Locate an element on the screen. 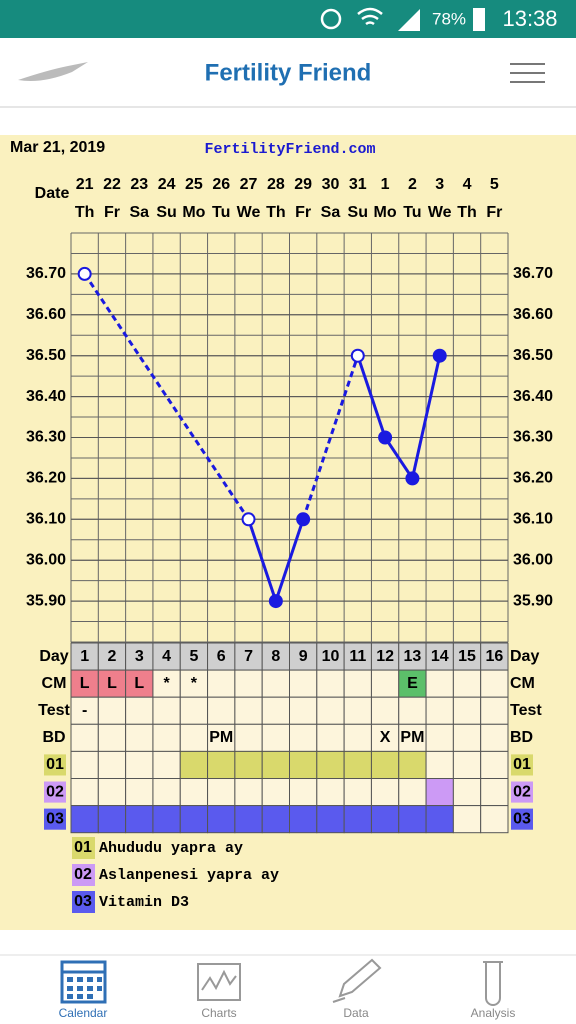 Image resolution: width=576 pixels, height=1024 pixels. menu-button is located at coordinates (527, 73).